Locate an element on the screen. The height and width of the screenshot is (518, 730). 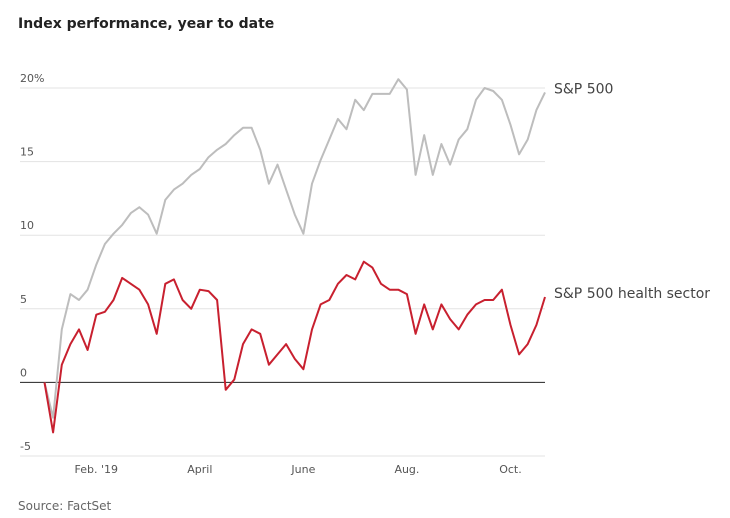
x-tick-label: Aug. is located at coordinates (406, 469).